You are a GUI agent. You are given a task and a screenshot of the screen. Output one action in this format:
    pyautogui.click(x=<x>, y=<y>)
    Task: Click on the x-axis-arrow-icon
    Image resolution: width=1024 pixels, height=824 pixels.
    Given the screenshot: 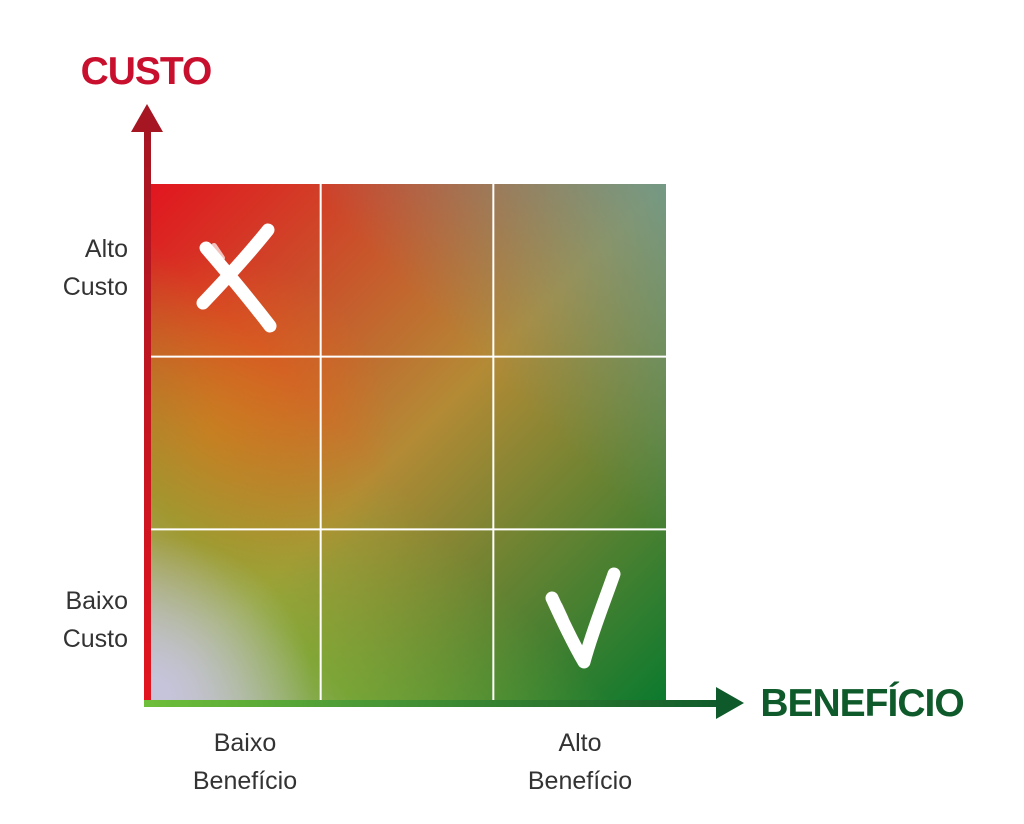 What is the action you would take?
    pyautogui.click(x=730, y=703)
    